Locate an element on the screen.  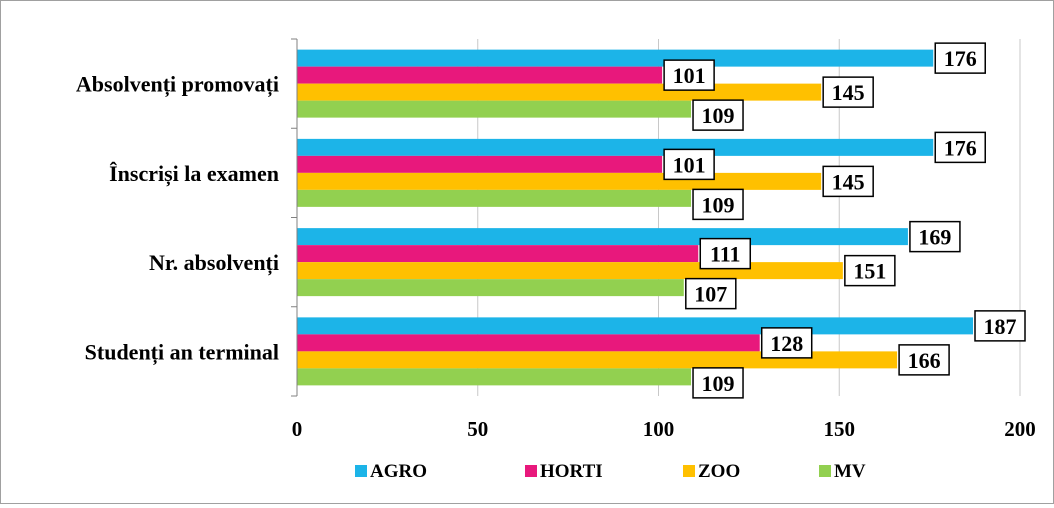
data-label-text: 169 is located at coordinates (934, 237).